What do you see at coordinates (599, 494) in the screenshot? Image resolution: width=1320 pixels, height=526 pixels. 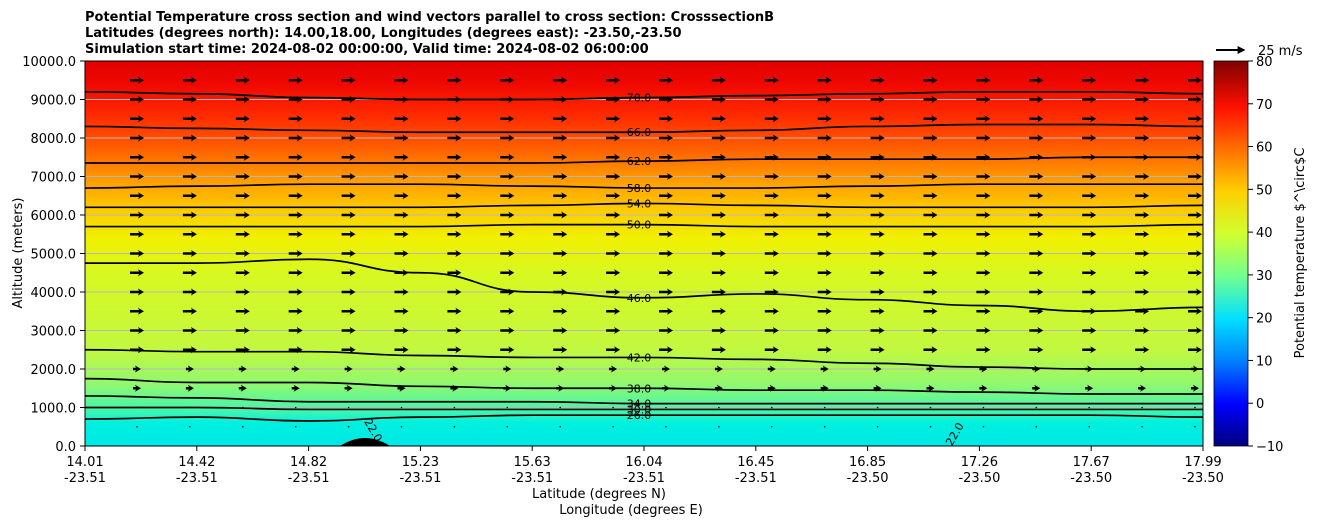 I see `x-axis-label-latitude: Latitude (degrees N)` at bounding box center [599, 494].